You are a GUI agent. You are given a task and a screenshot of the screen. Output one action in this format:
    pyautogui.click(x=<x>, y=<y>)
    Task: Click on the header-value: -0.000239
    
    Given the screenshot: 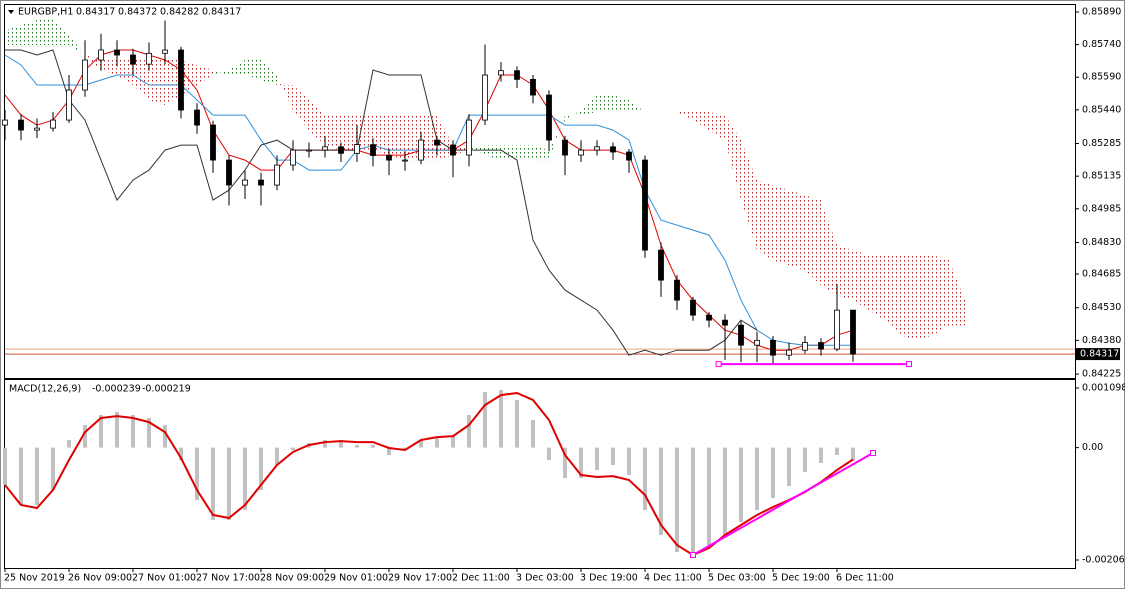 What is the action you would take?
    pyautogui.click(x=116, y=389)
    